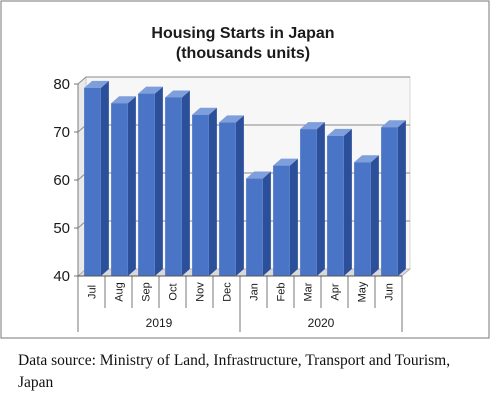 Image resolution: width=496 pixels, height=410 pixels. I want to click on x-tick-label: Oct, so click(174, 291).